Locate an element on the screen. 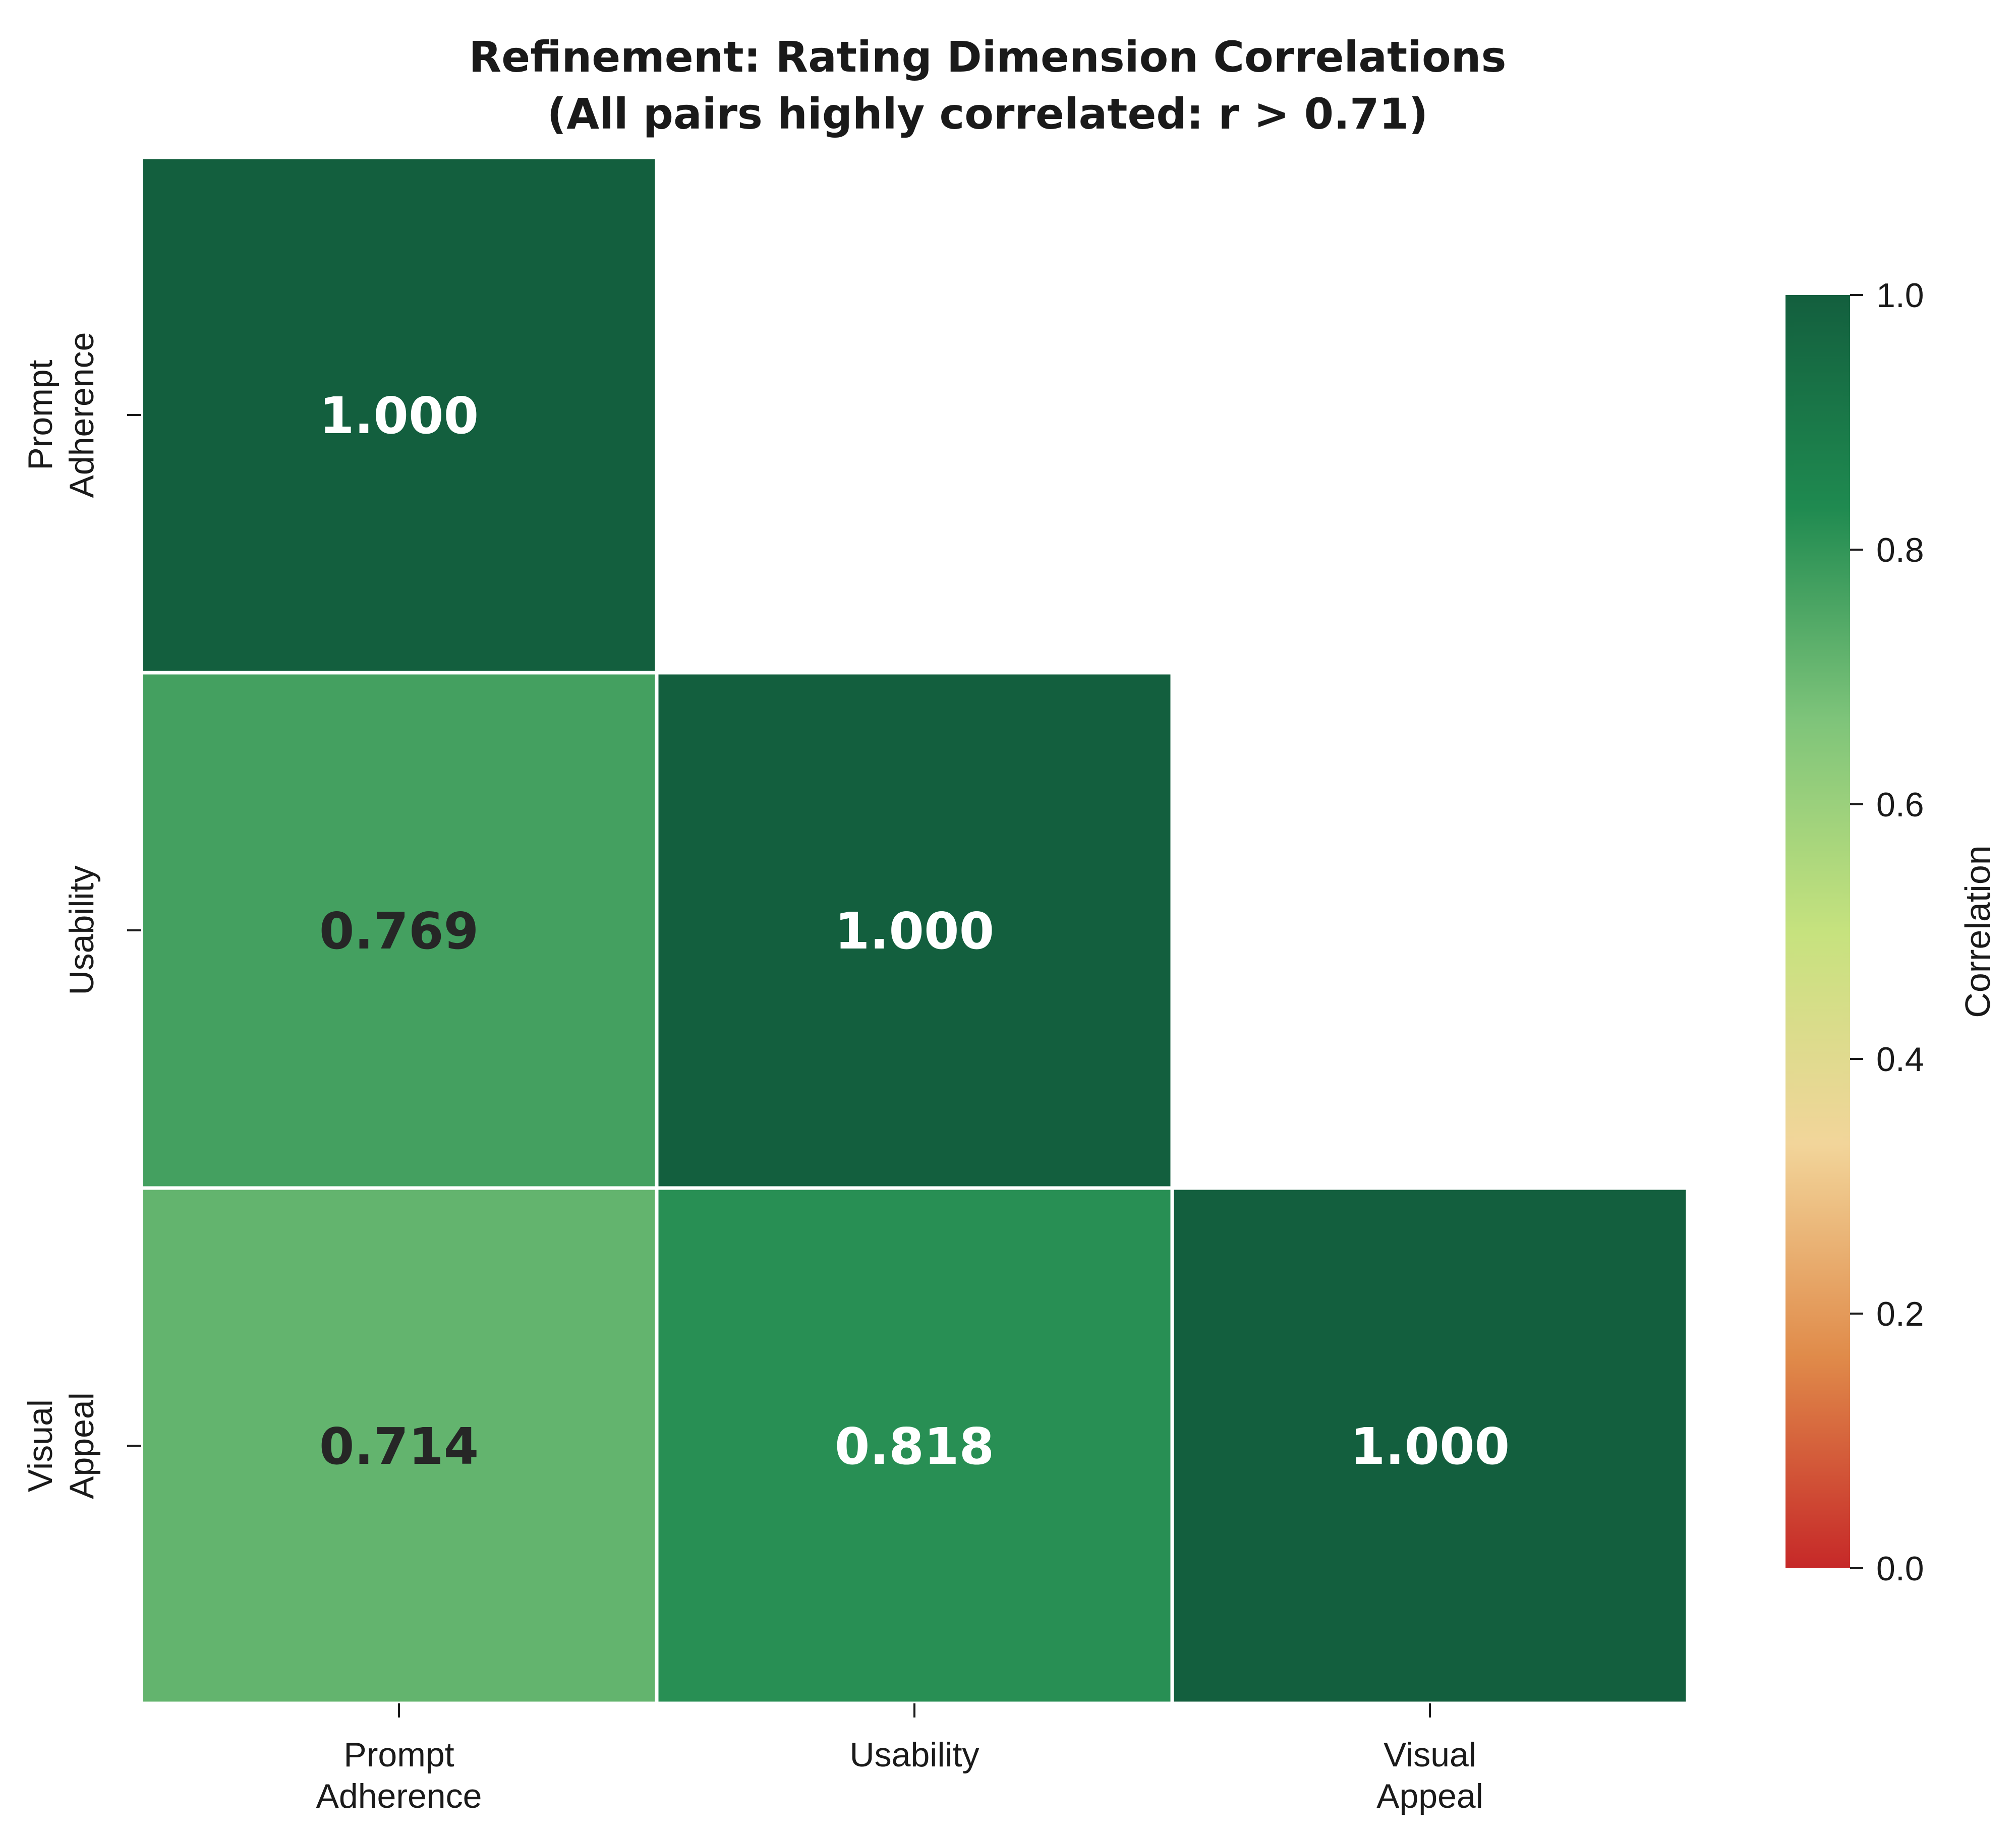 The width and height of the screenshot is (2016, 1836). colorbar-tick-label: 0.6 is located at coordinates (1900, 805).